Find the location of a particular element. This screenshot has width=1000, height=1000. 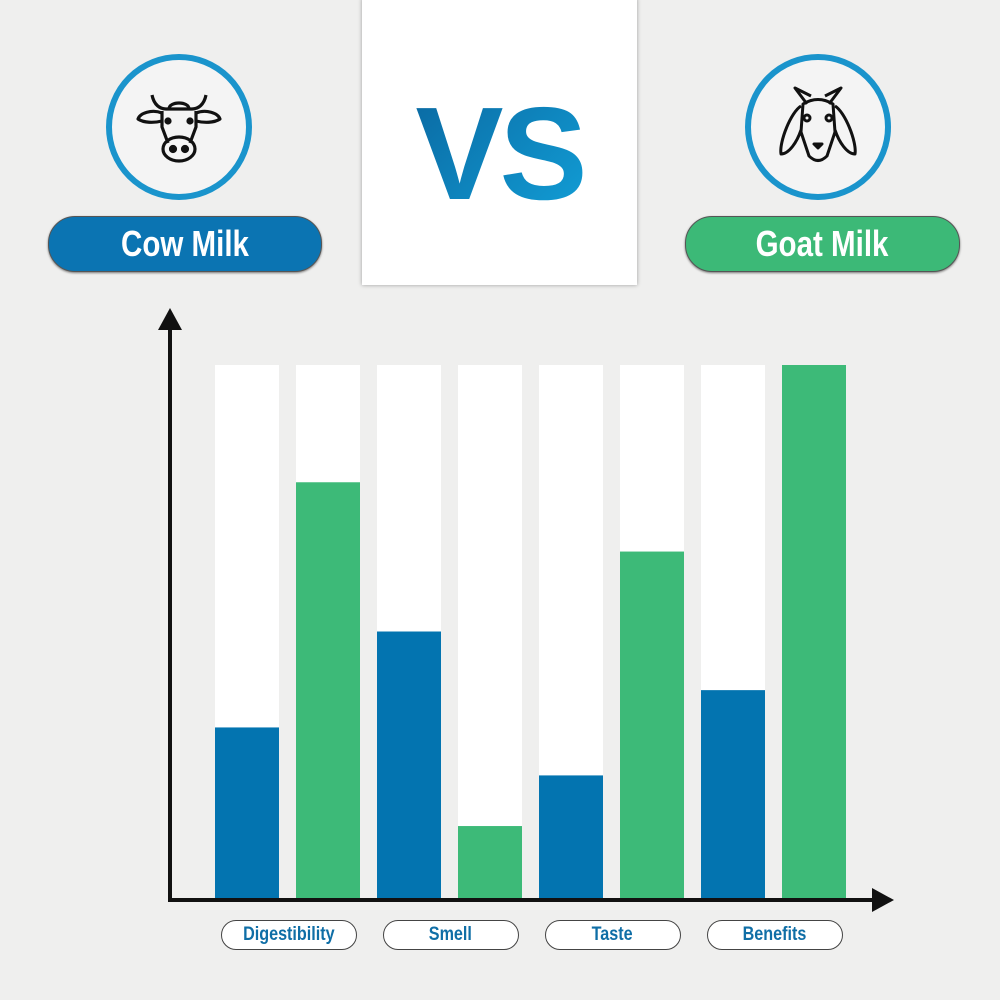

category-text: Digestibility is located at coordinates (288, 934).